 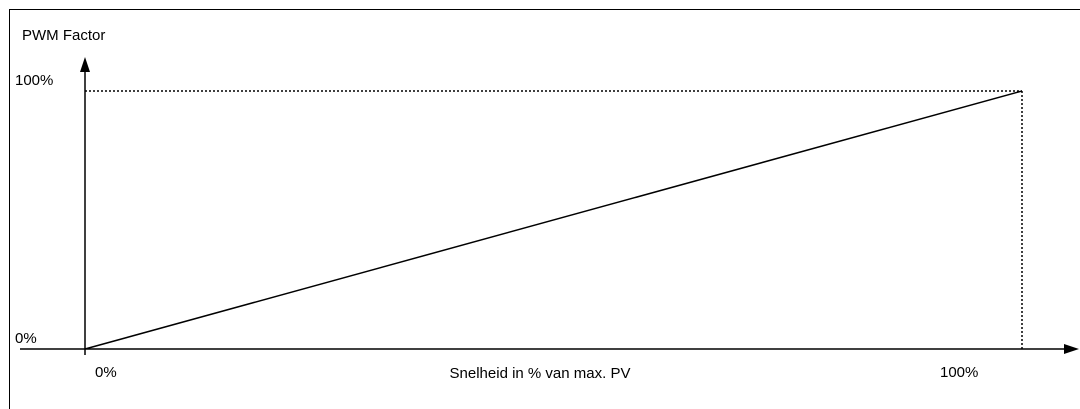 I want to click on y-axis-arrow, so click(x=85, y=64).